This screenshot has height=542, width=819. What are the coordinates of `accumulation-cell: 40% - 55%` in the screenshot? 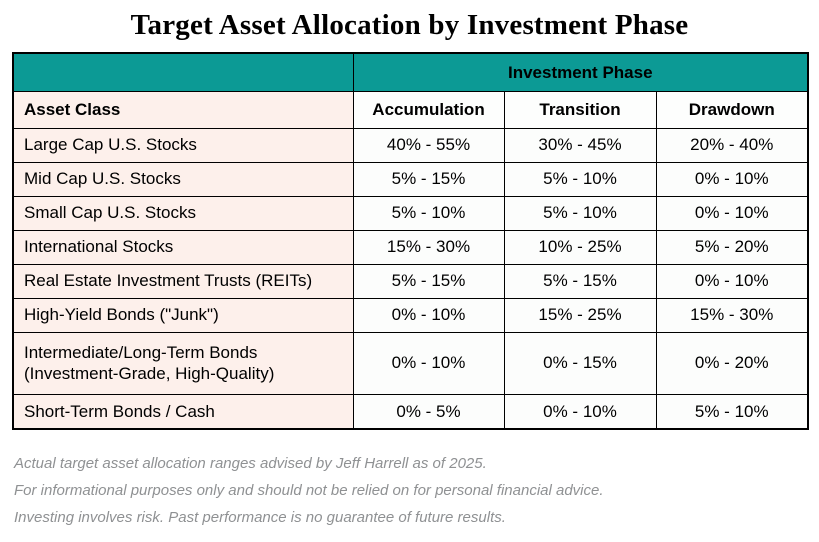 It's located at (428, 145).